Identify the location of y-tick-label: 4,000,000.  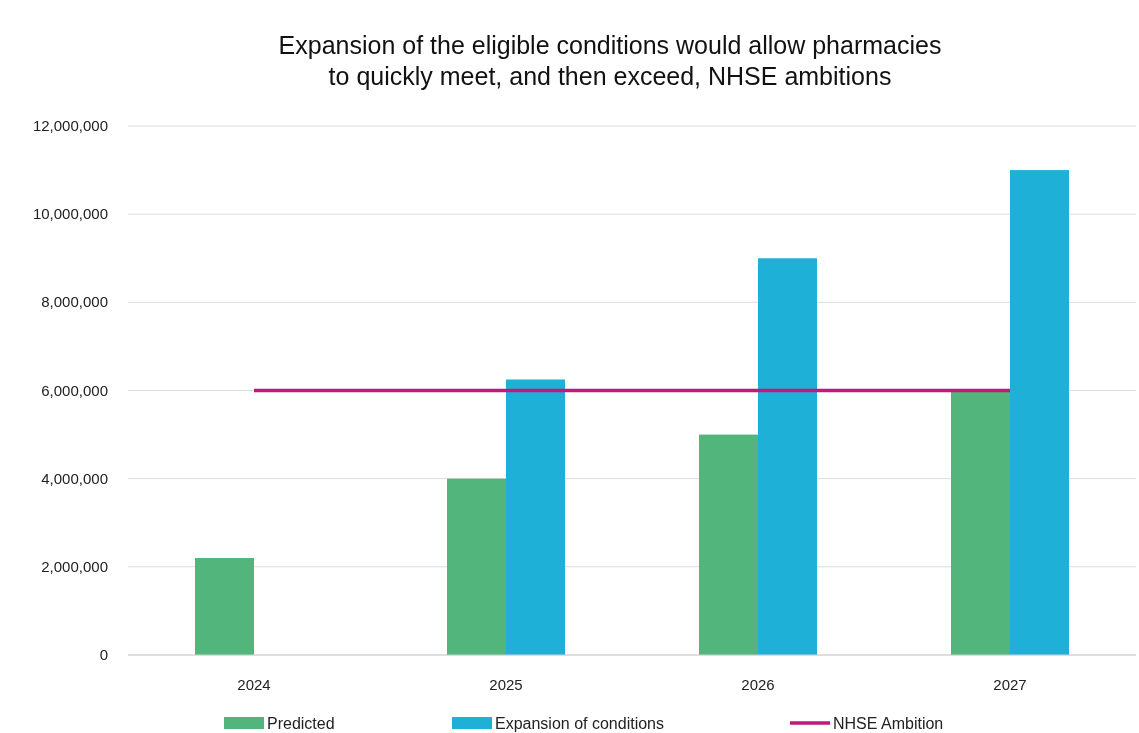
(74, 478).